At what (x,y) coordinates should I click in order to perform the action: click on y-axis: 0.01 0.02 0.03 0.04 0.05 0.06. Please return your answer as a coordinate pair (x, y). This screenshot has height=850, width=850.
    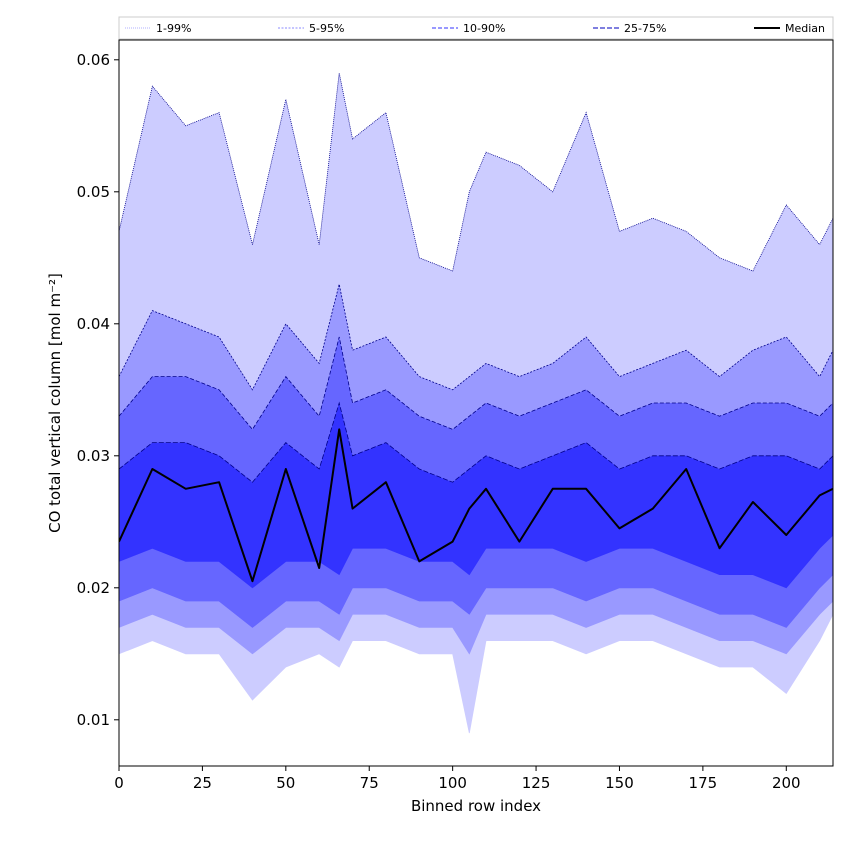
    Looking at the image, I should click on (98, 390).